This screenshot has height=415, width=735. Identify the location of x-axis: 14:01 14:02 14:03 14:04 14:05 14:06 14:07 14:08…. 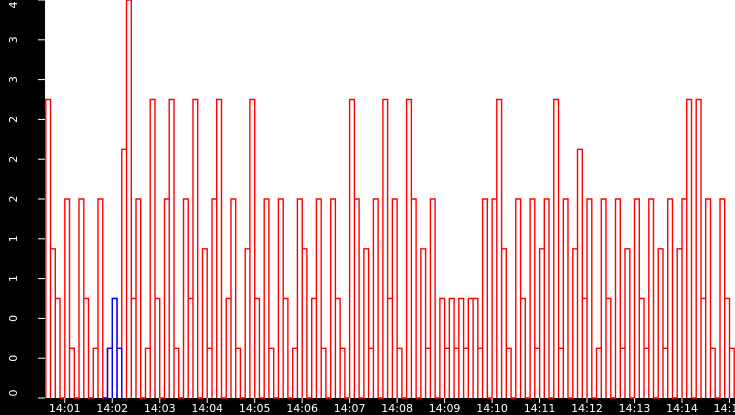
(392, 406).